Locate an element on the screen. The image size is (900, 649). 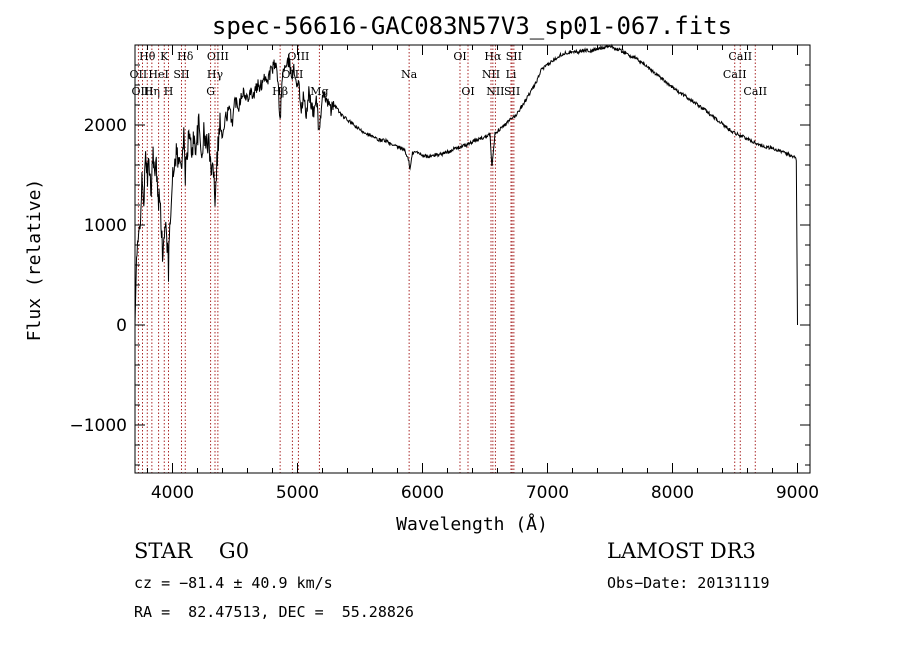
line-marker-label: Hβ is located at coordinates (280, 91).